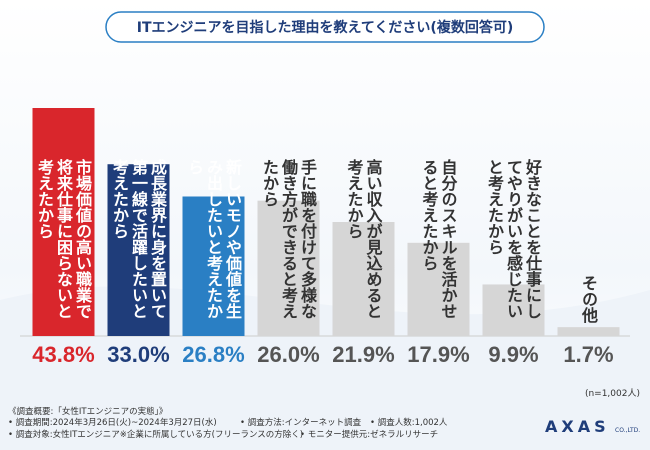  Describe the element at coordinates (438, 239) in the screenshot. I see `bar-category-label: 自分のスキルを活かせると考えたから` at that location.